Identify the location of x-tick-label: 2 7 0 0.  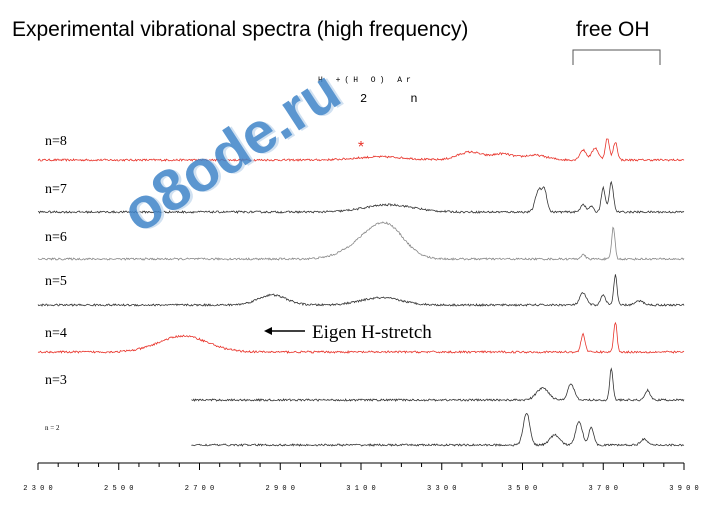
(199, 489).